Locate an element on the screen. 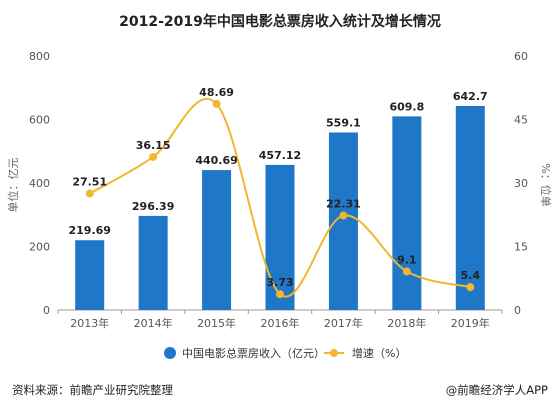 This screenshot has width=560, height=410. chart-title: 2012-2019年中国电影总票房收入统计及增长情况 is located at coordinates (280, 21).